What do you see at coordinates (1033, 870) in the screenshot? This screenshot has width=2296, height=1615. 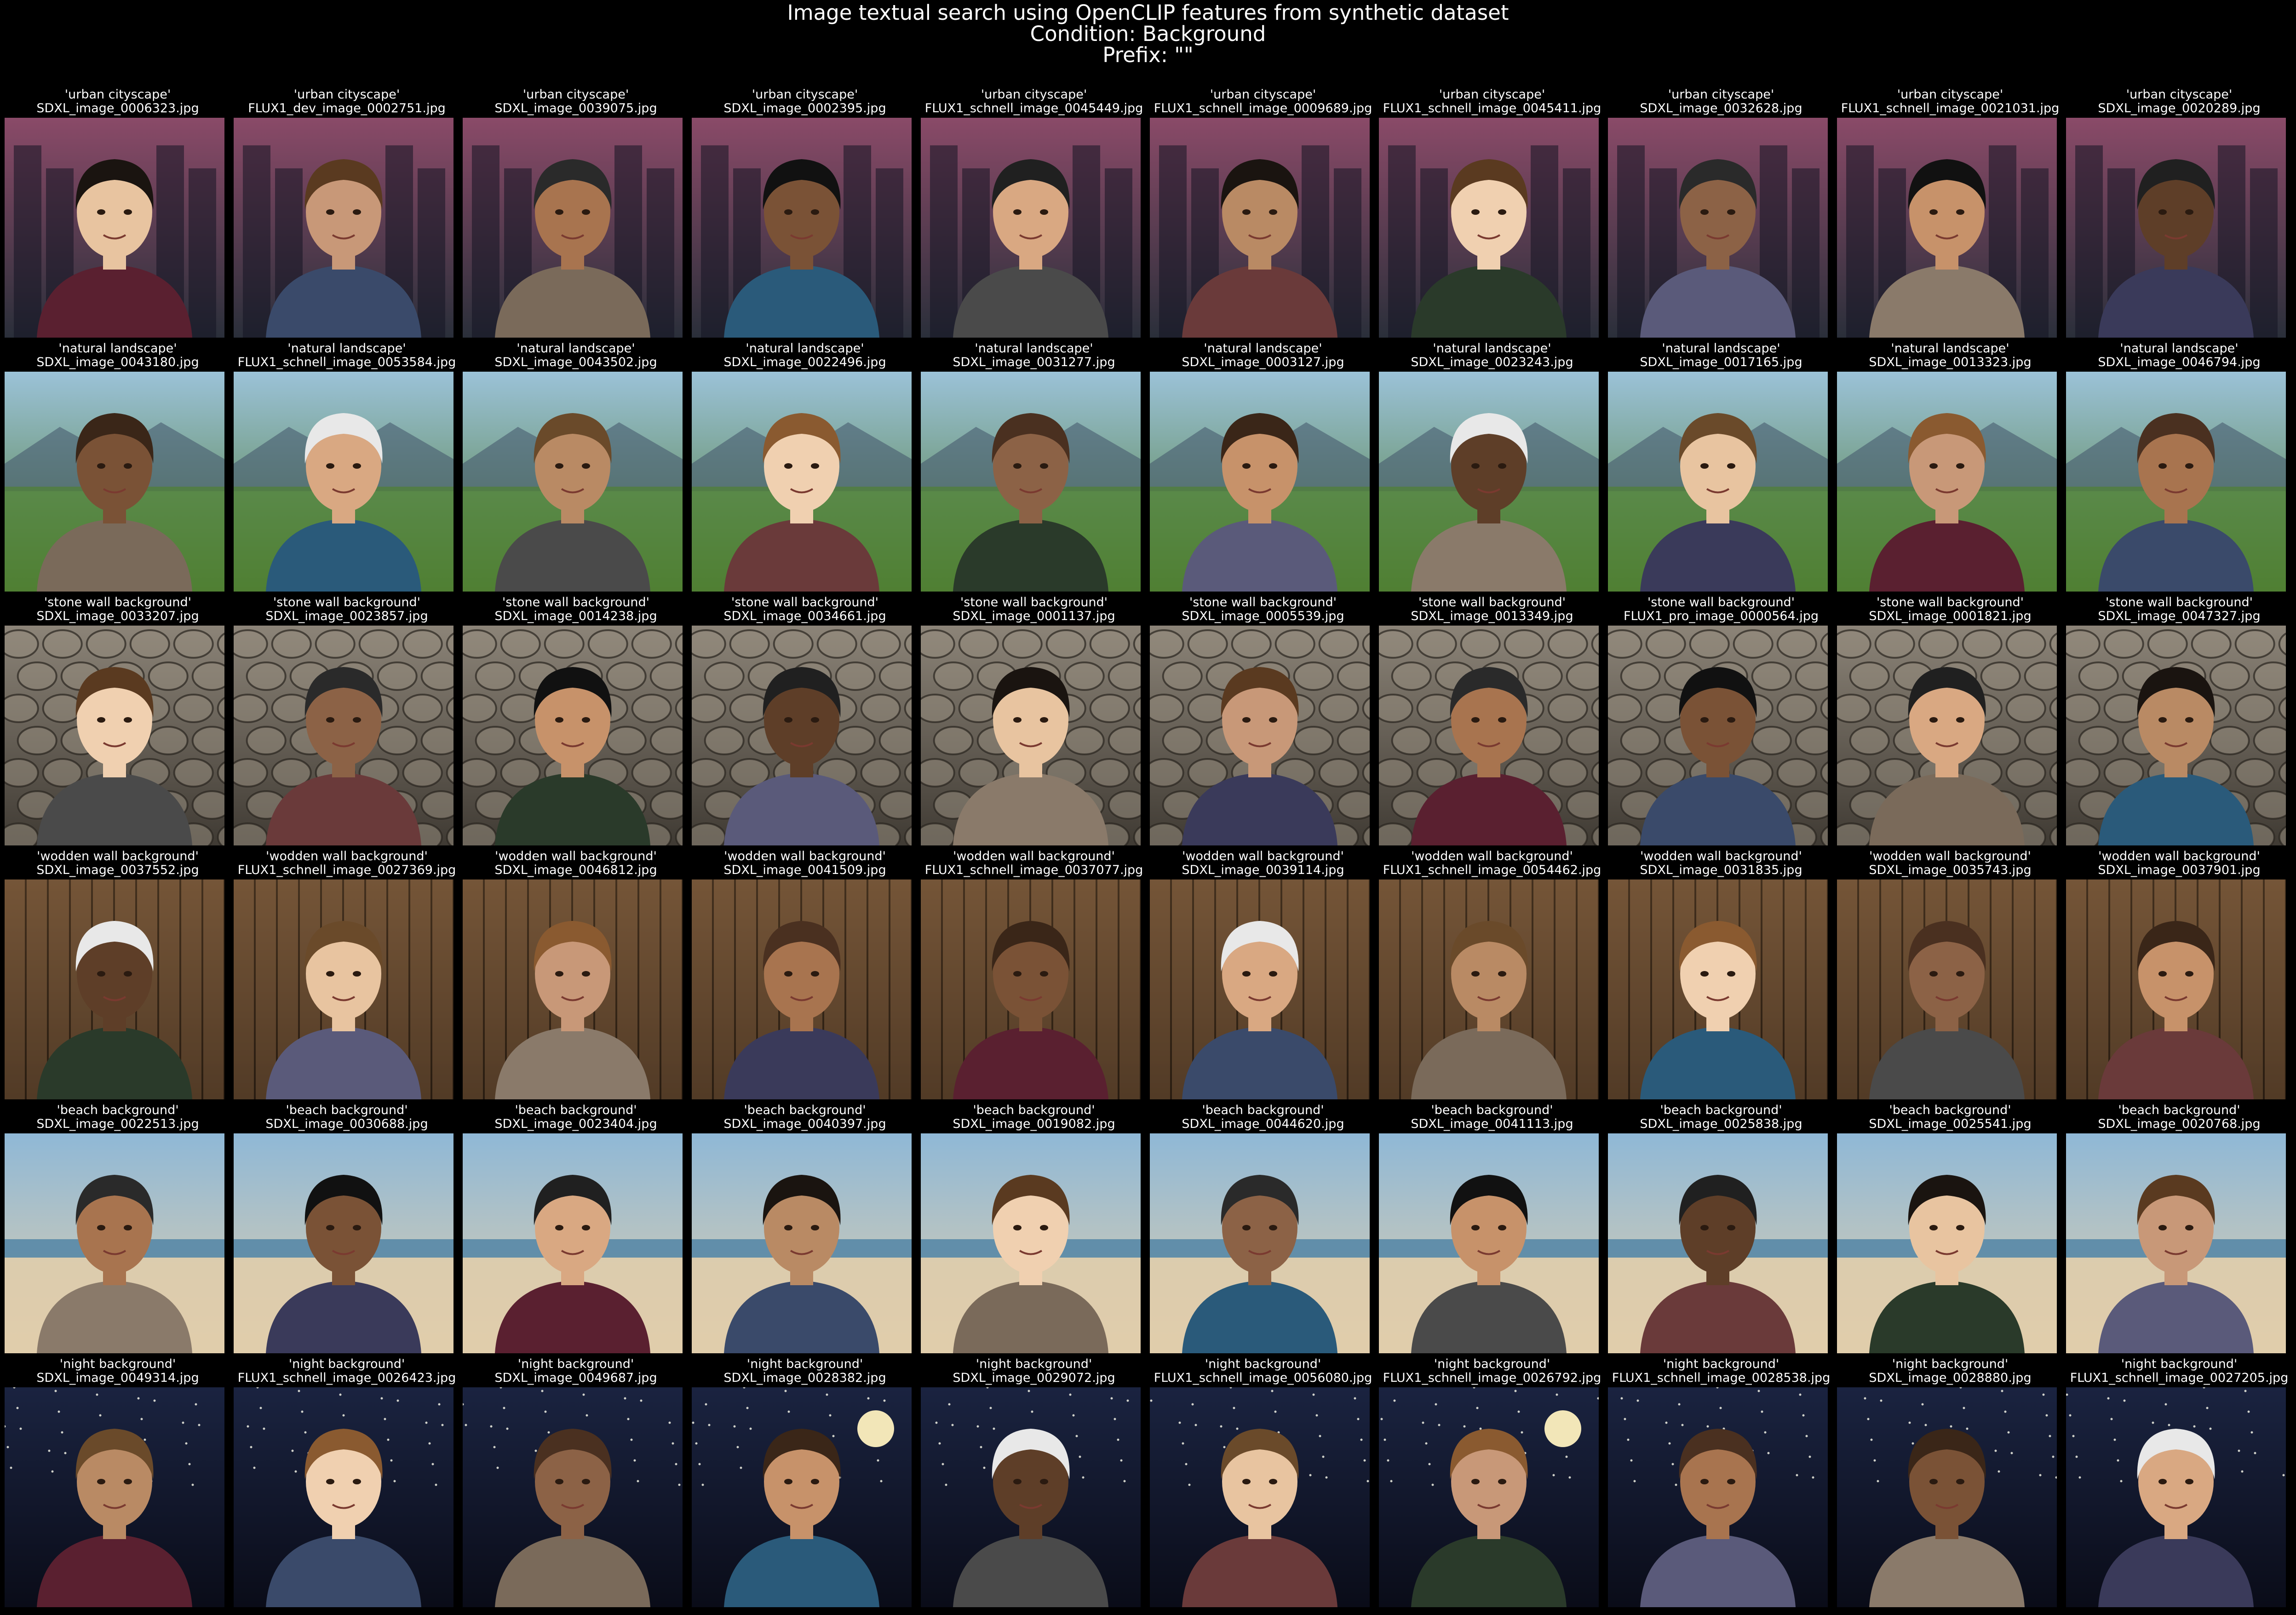 I see `filename-caption: FLUX1_schnell_image_0037077.jpg` at bounding box center [1033, 870].